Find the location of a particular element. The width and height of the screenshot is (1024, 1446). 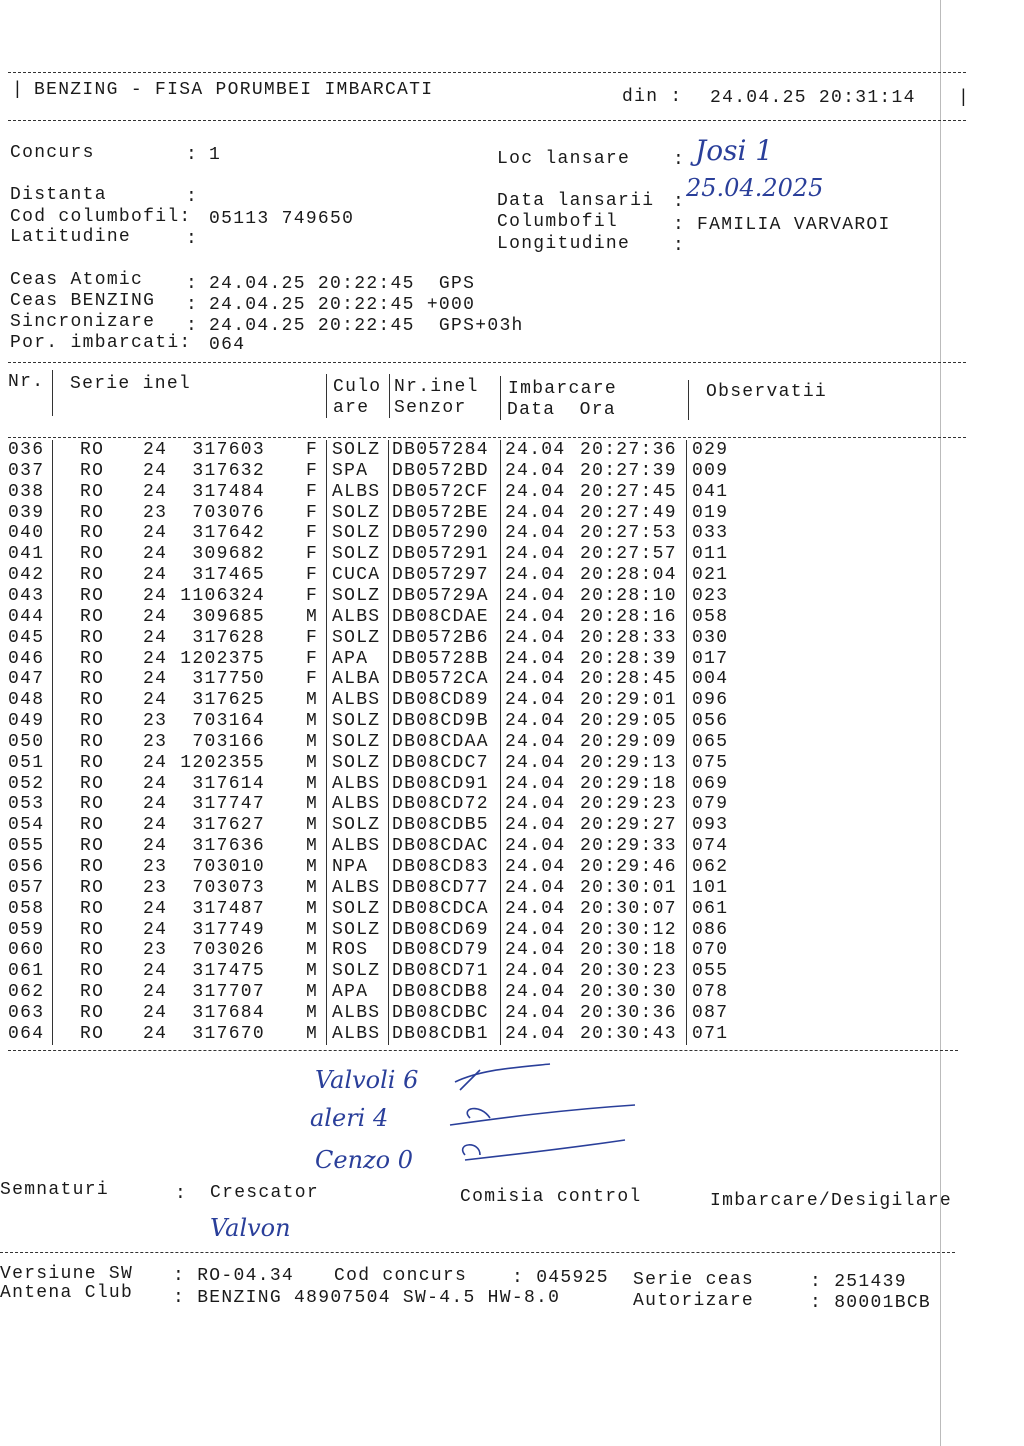

row-sensor: DB0572CA is located at coordinates (440, 679).